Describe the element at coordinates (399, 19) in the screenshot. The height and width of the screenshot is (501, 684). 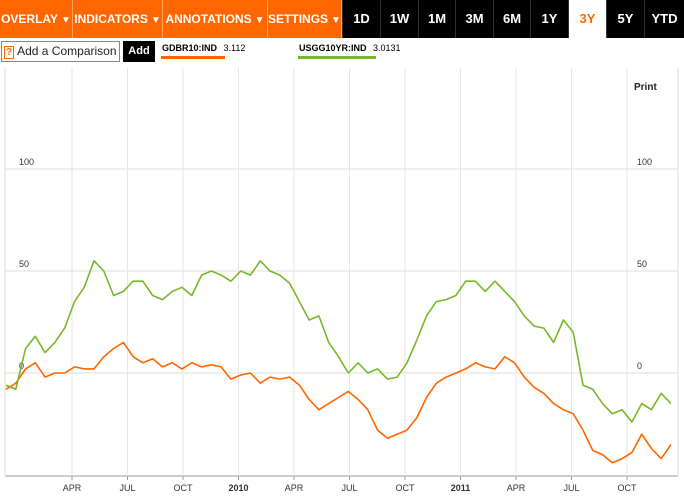
I see `range-1w-button: 1W` at that location.